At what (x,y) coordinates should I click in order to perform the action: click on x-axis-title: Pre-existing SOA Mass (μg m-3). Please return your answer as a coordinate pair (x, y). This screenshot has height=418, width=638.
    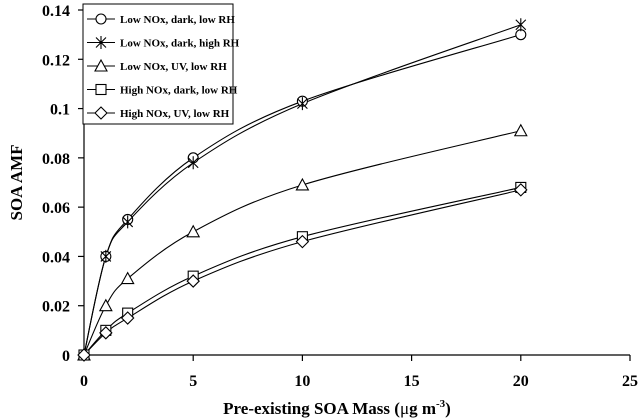
    Looking at the image, I should click on (337, 408).